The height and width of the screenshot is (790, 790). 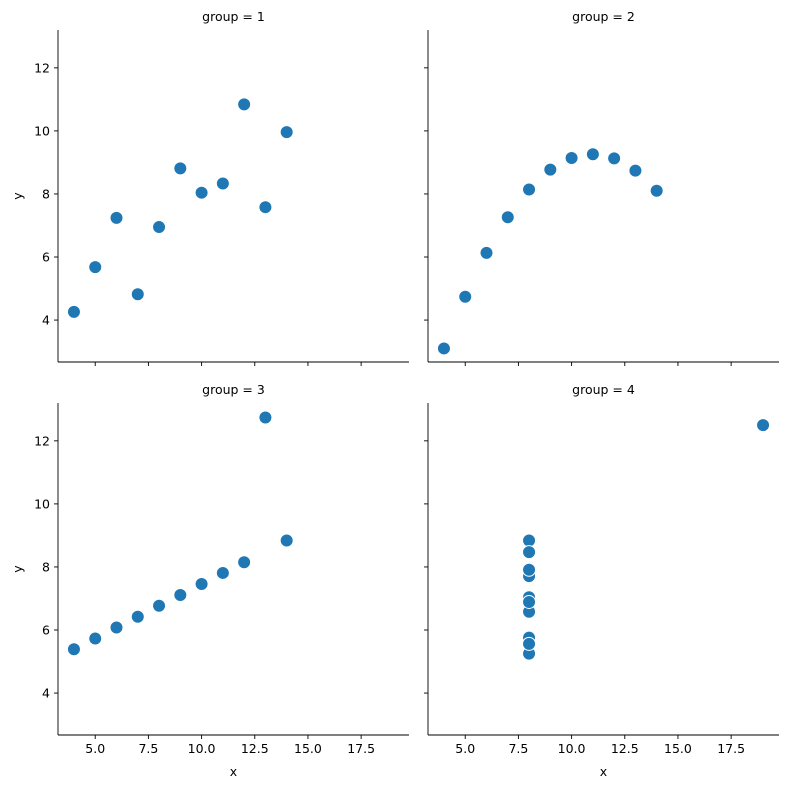 What do you see at coordinates (603, 16) in the screenshot?
I see `panel-title: group = 2` at bounding box center [603, 16].